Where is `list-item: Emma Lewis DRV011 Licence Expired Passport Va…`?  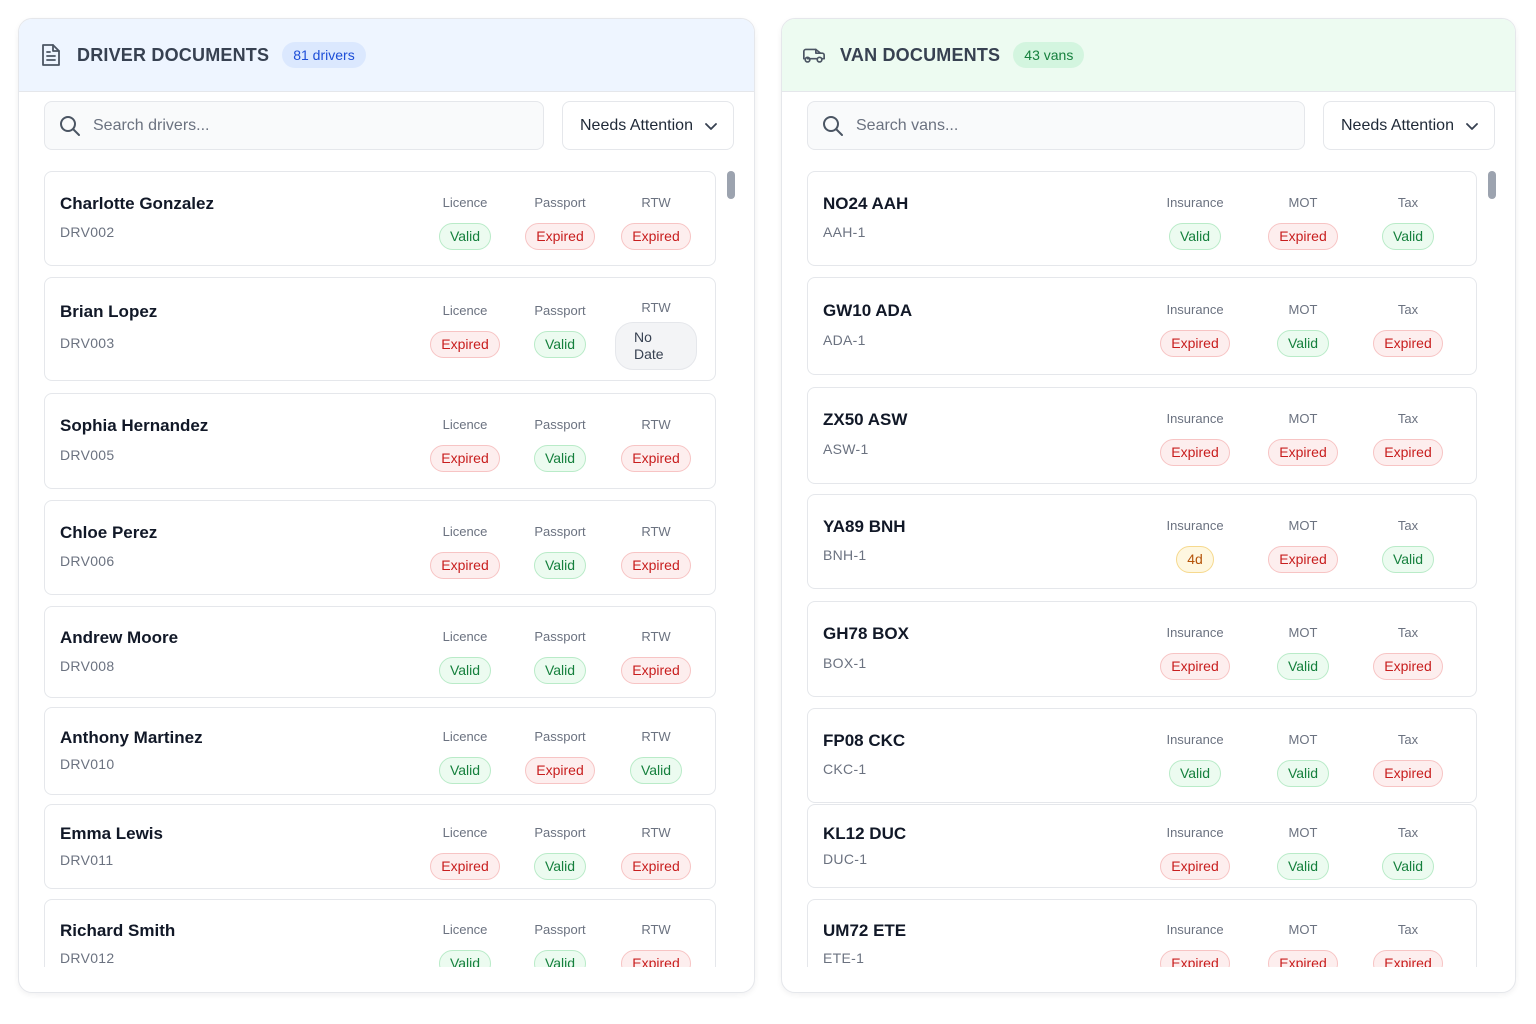 list-item: Emma Lewis DRV011 Licence Expired Passport Va… is located at coordinates (380, 846).